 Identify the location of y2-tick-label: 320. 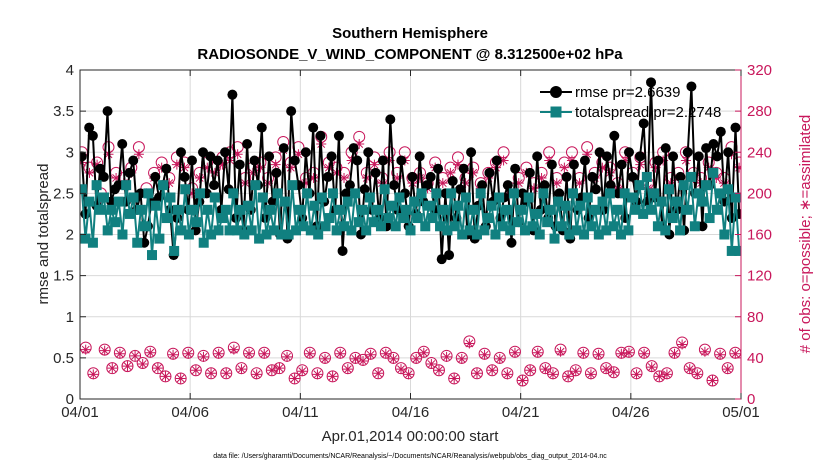
(759, 70).